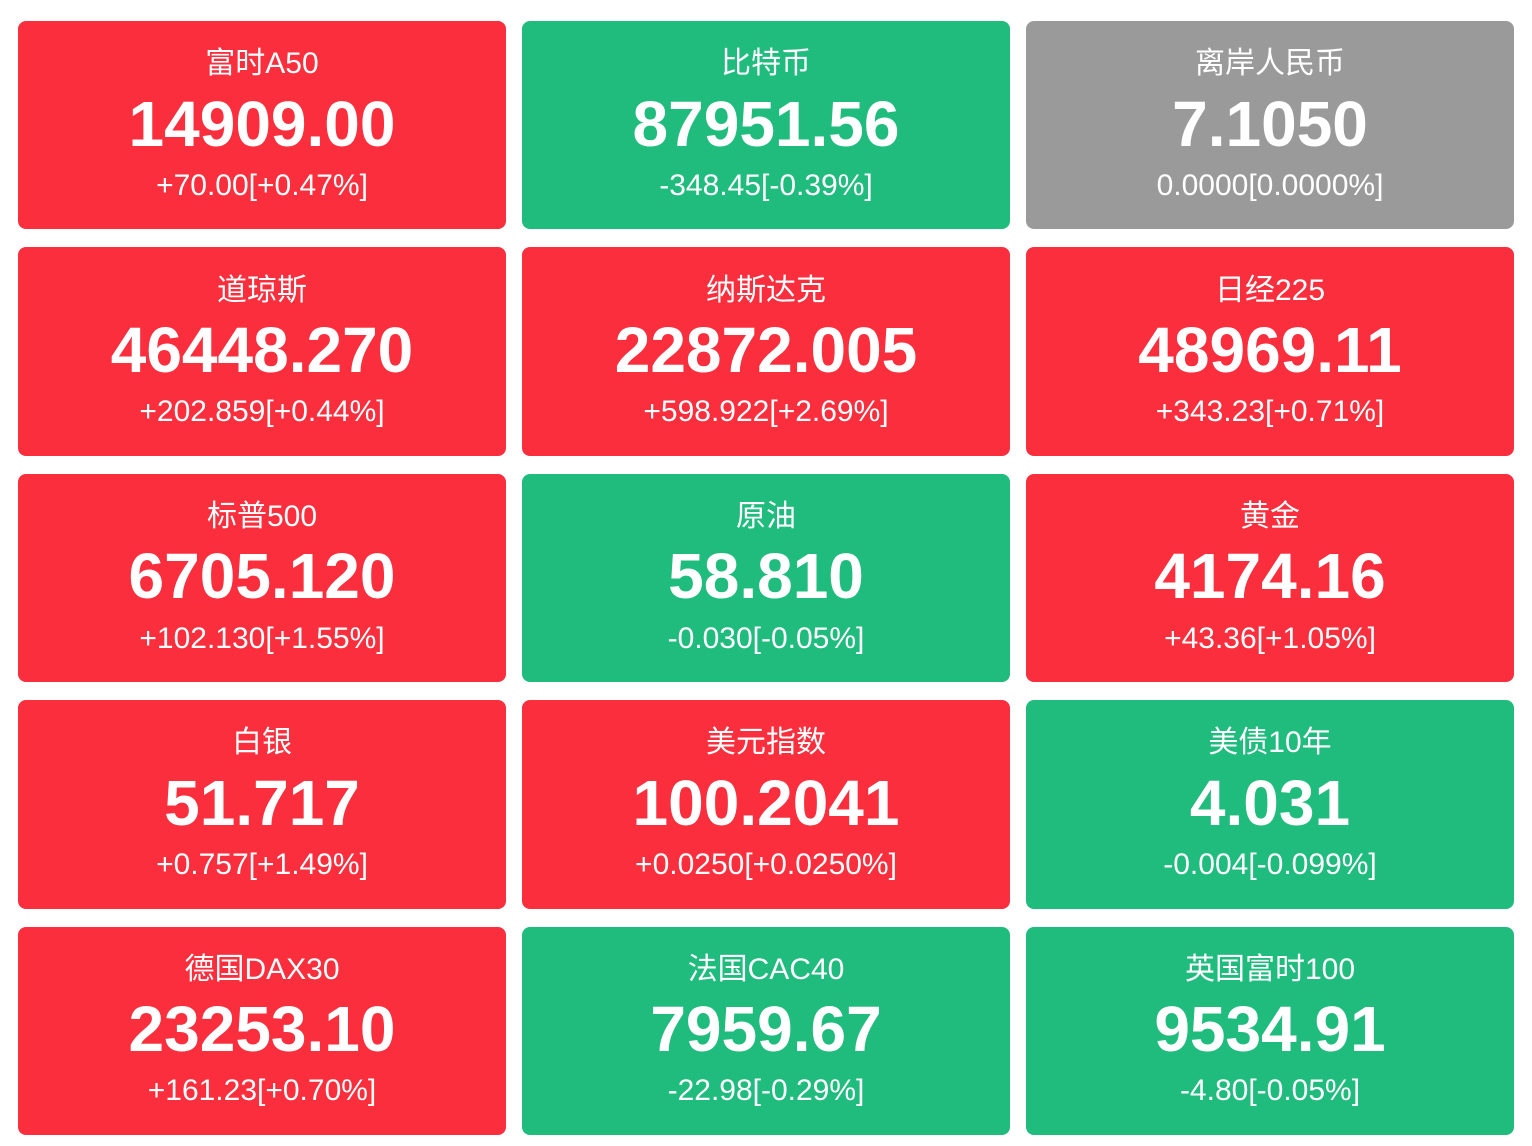  I want to click on tile-change-text: +202.859[+0.44%], so click(262, 412).